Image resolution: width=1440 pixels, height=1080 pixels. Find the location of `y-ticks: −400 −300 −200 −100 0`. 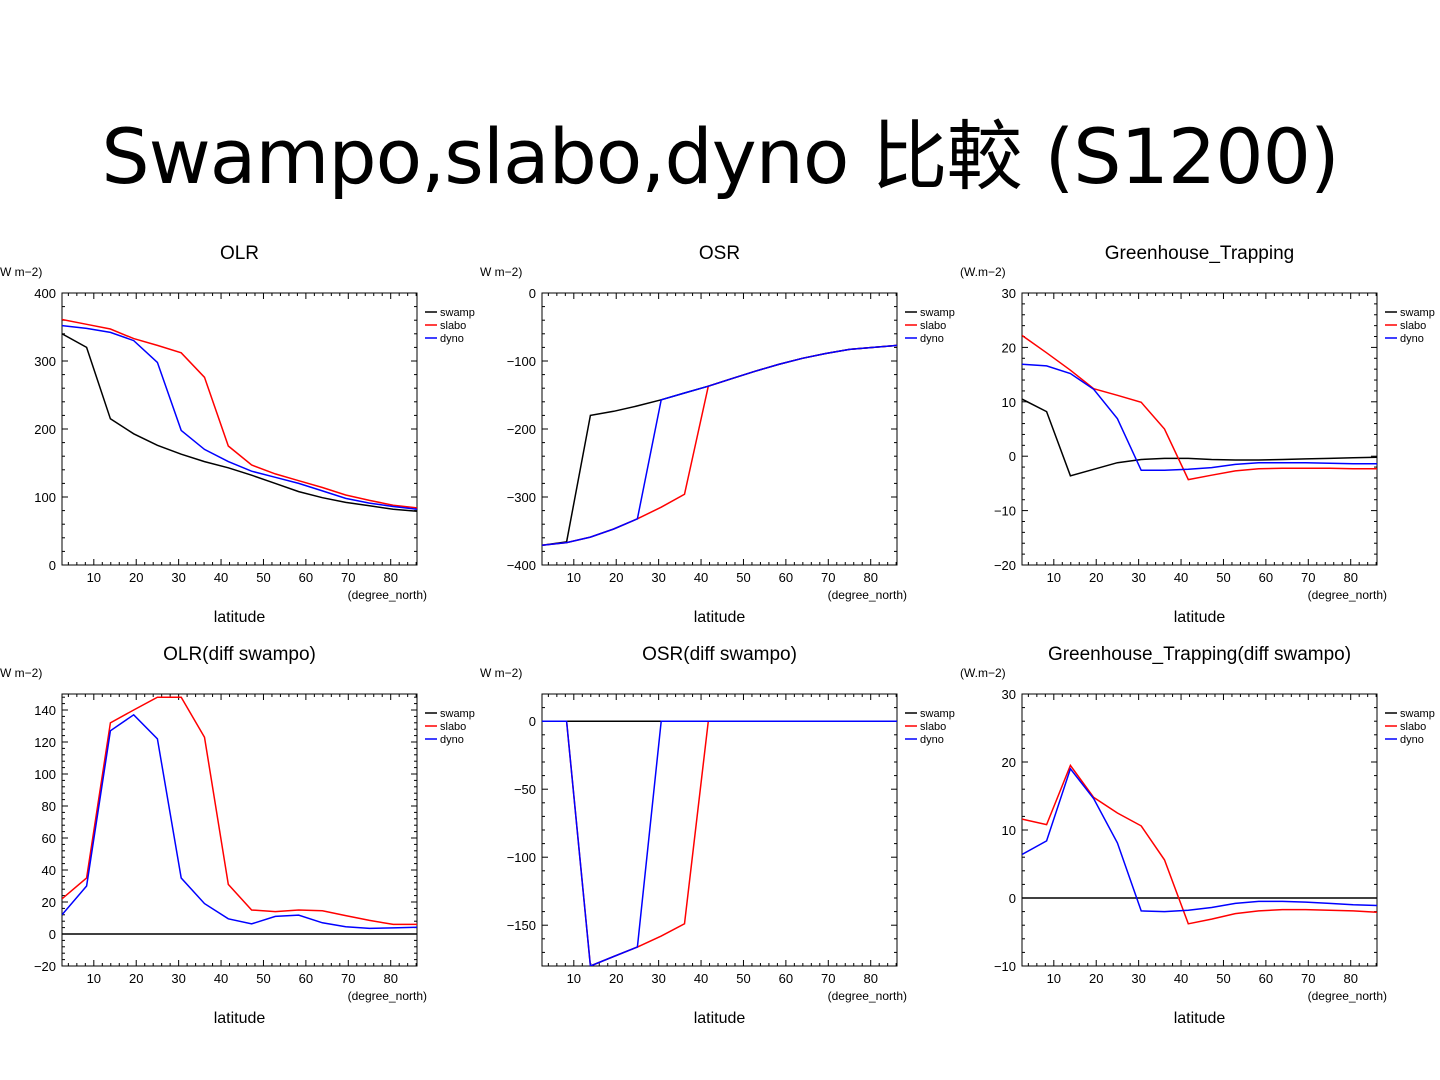

y-ticks: −400 −300 −200 −100 0 is located at coordinates (702, 429).